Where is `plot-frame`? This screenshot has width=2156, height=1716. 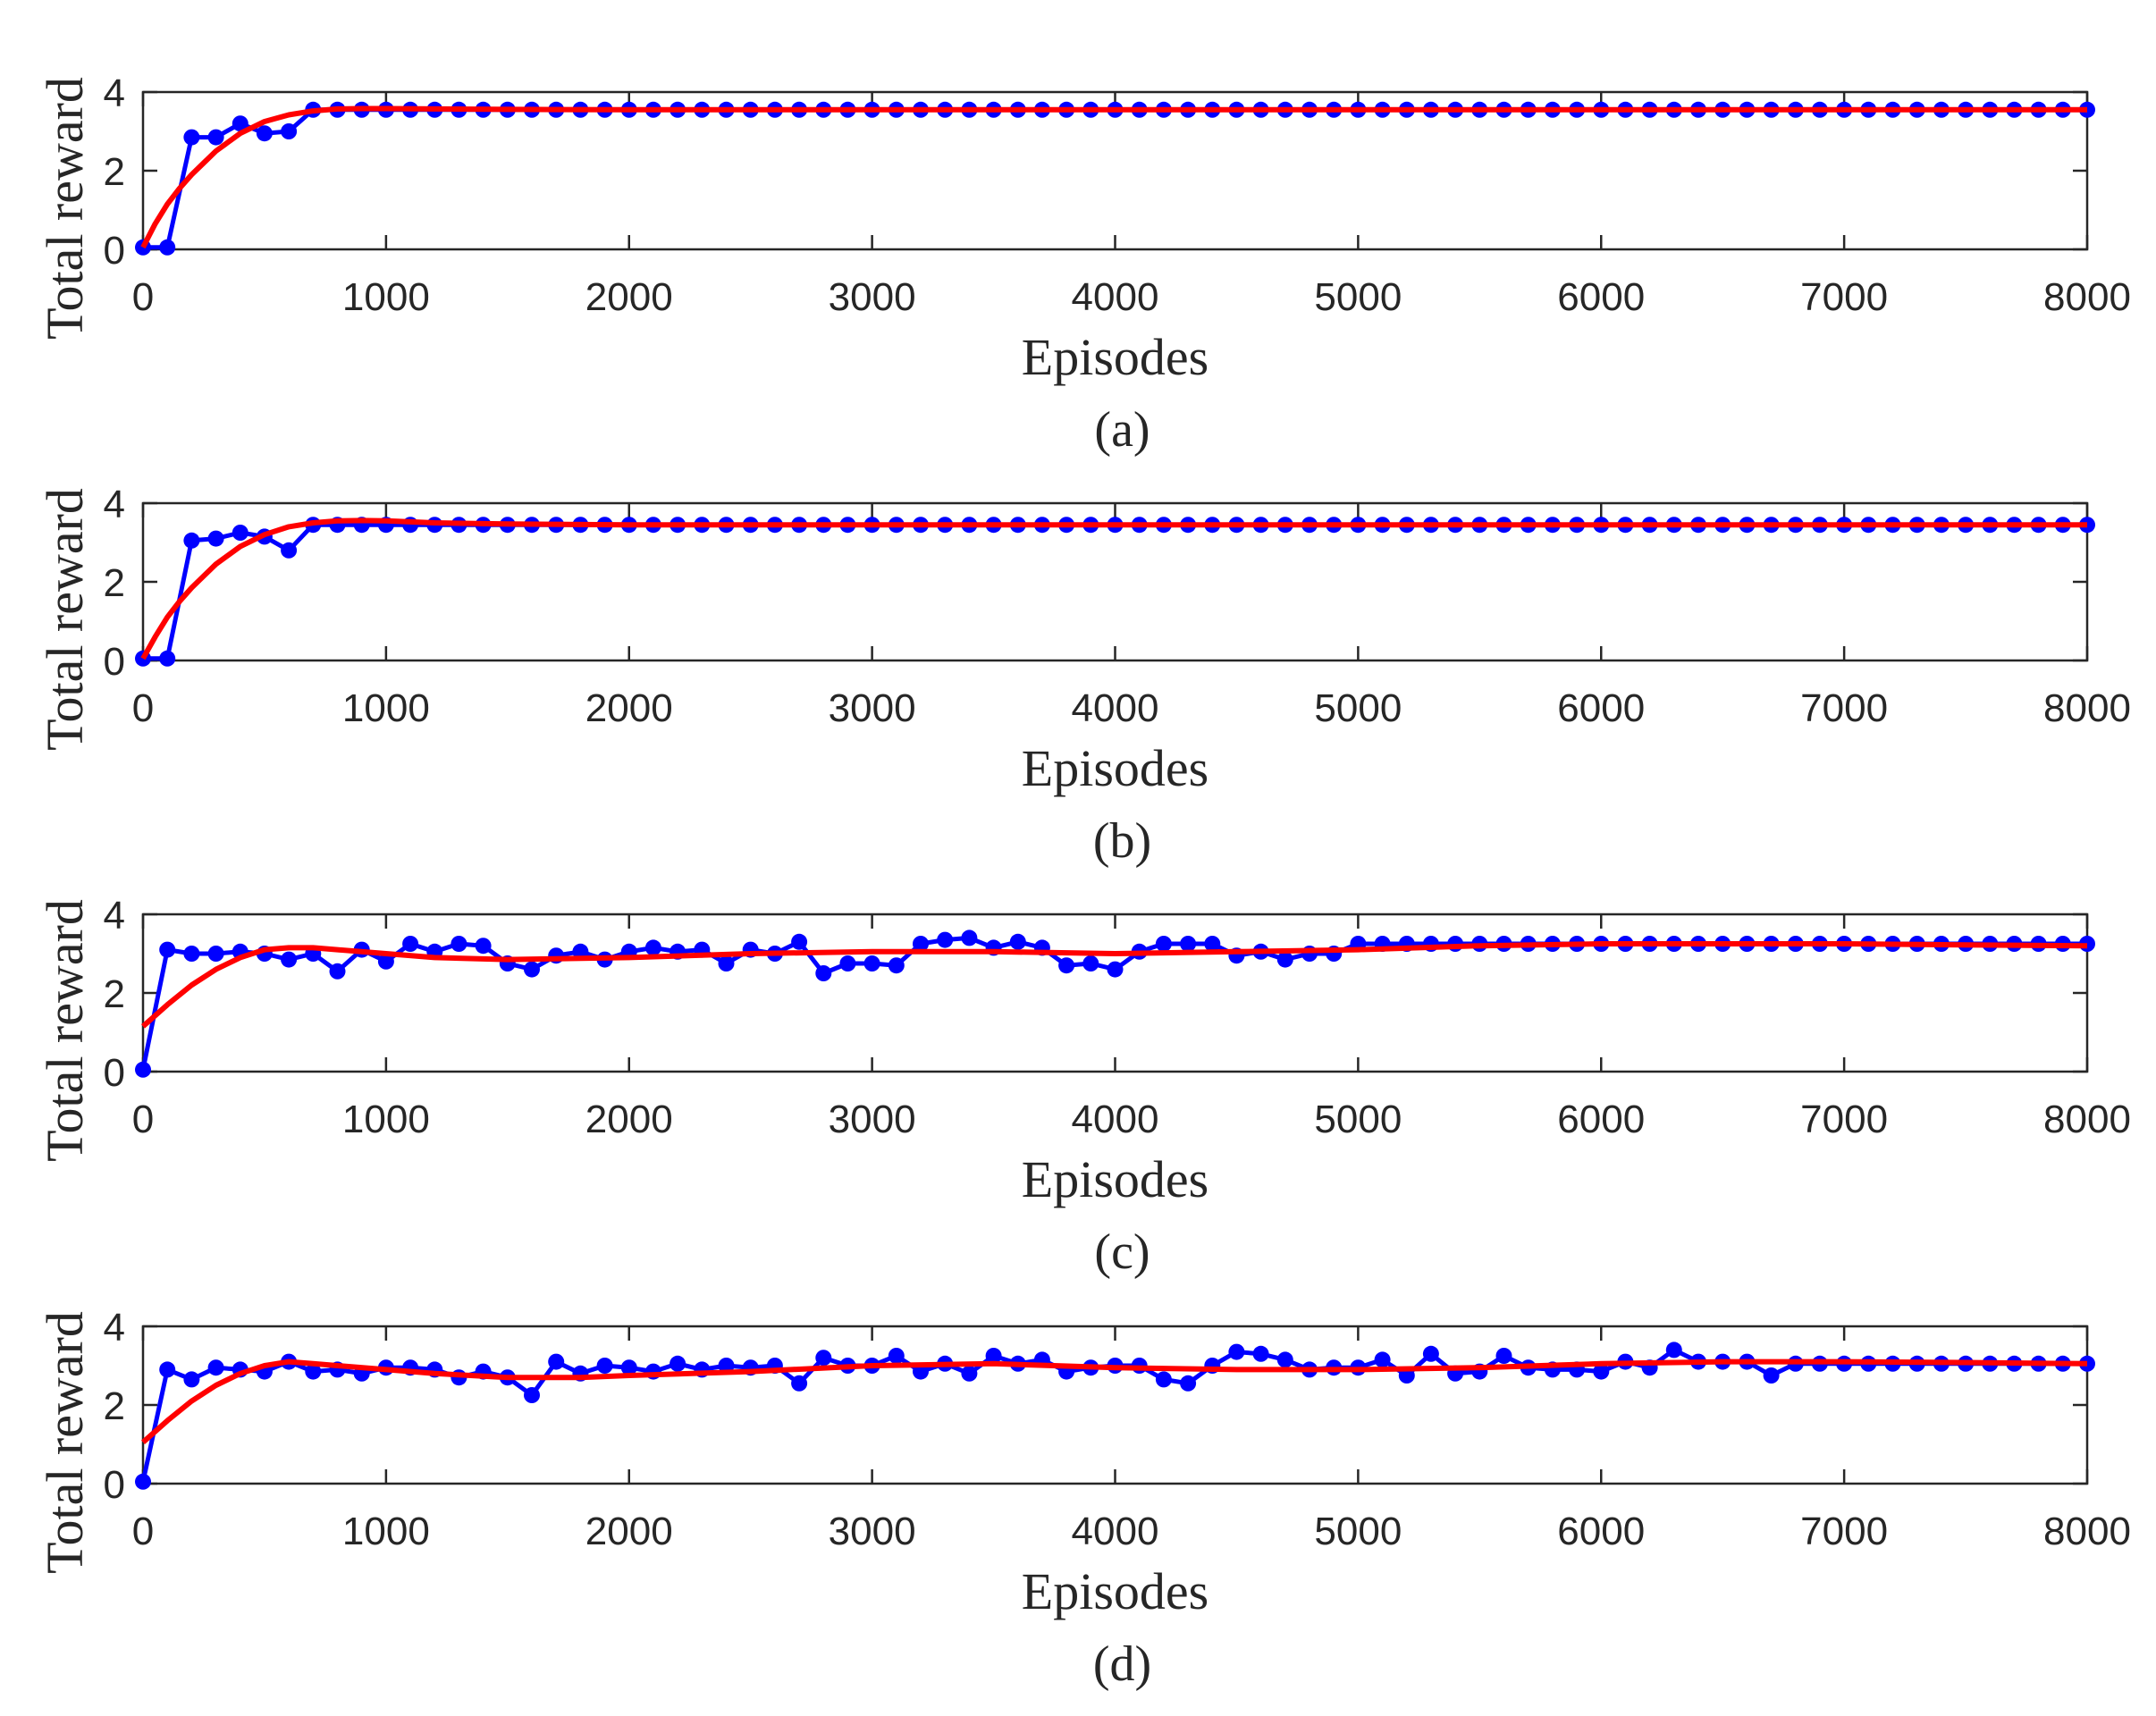 plot-frame is located at coordinates (1115, 1405).